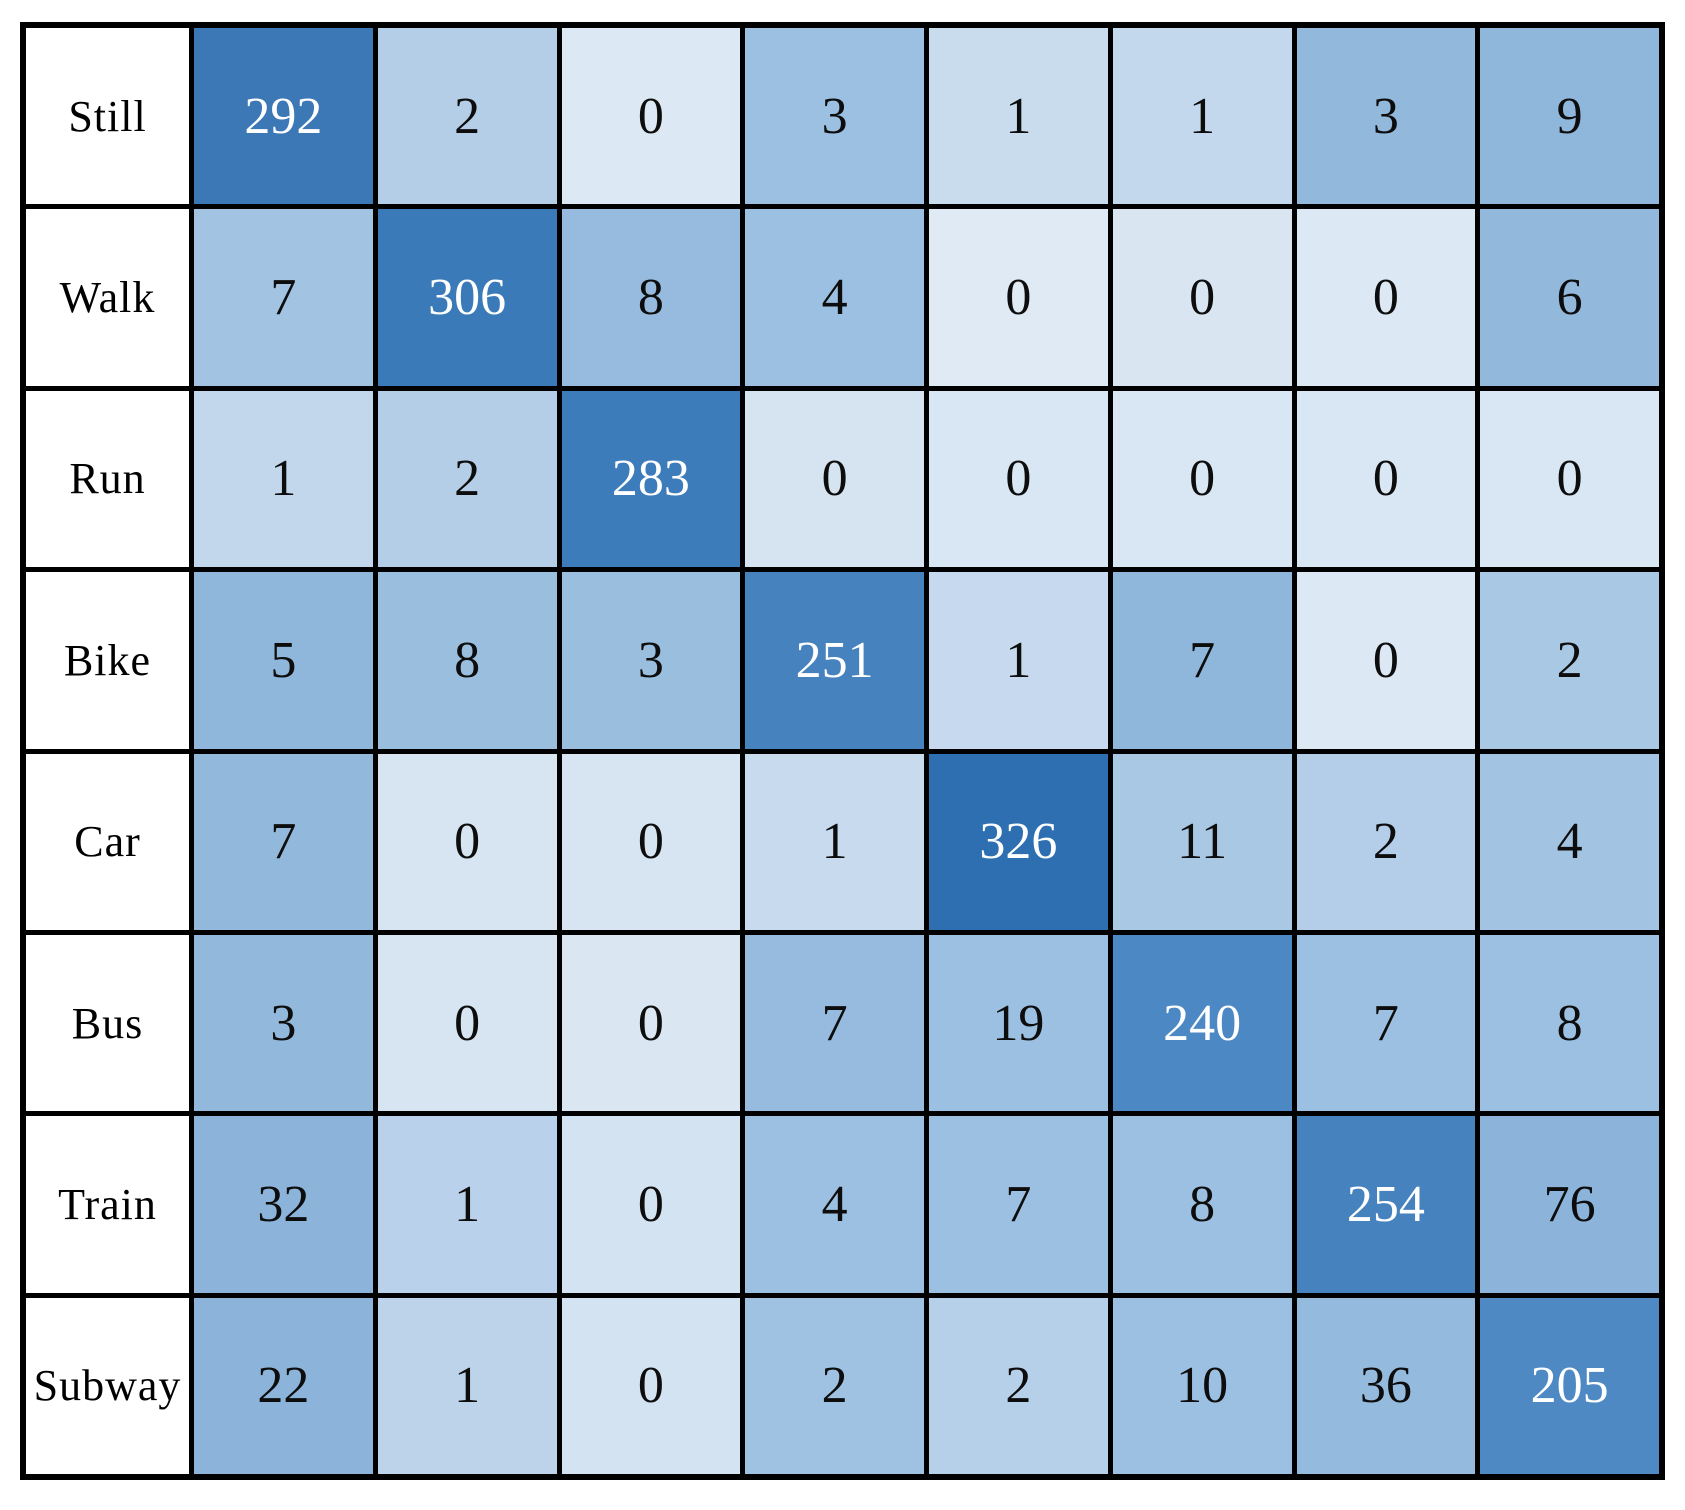  What do you see at coordinates (467, 297) in the screenshot?
I see `matrix-cell-walk-col2: 306` at bounding box center [467, 297].